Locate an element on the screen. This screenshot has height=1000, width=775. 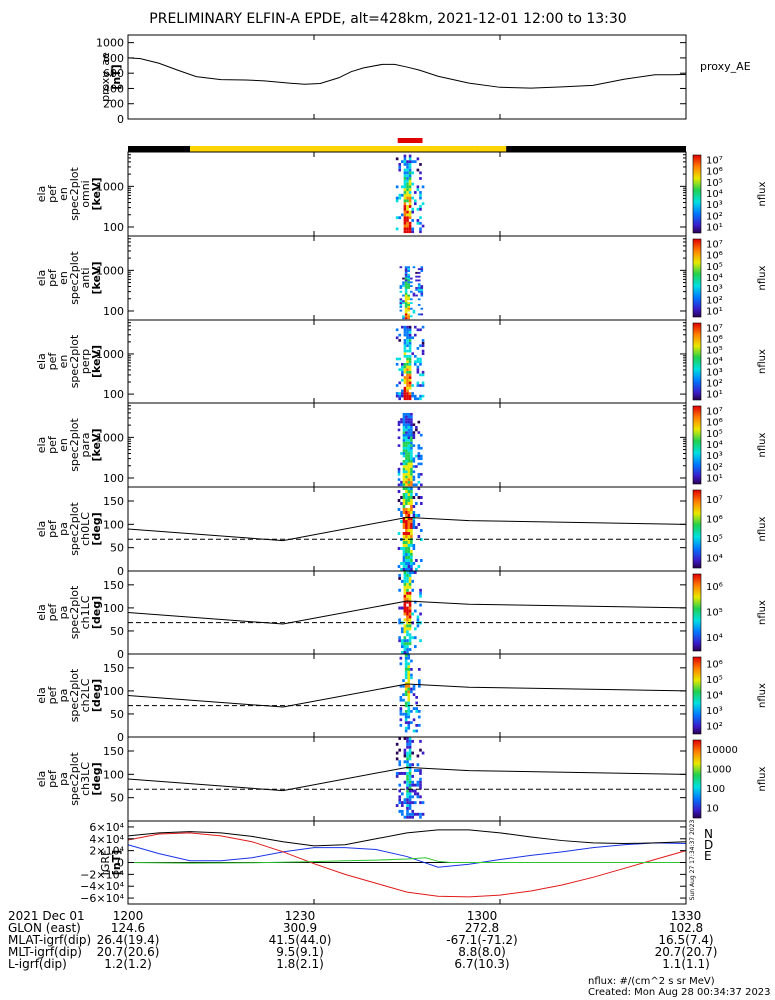
series-line-total is located at coordinates (407, 838).